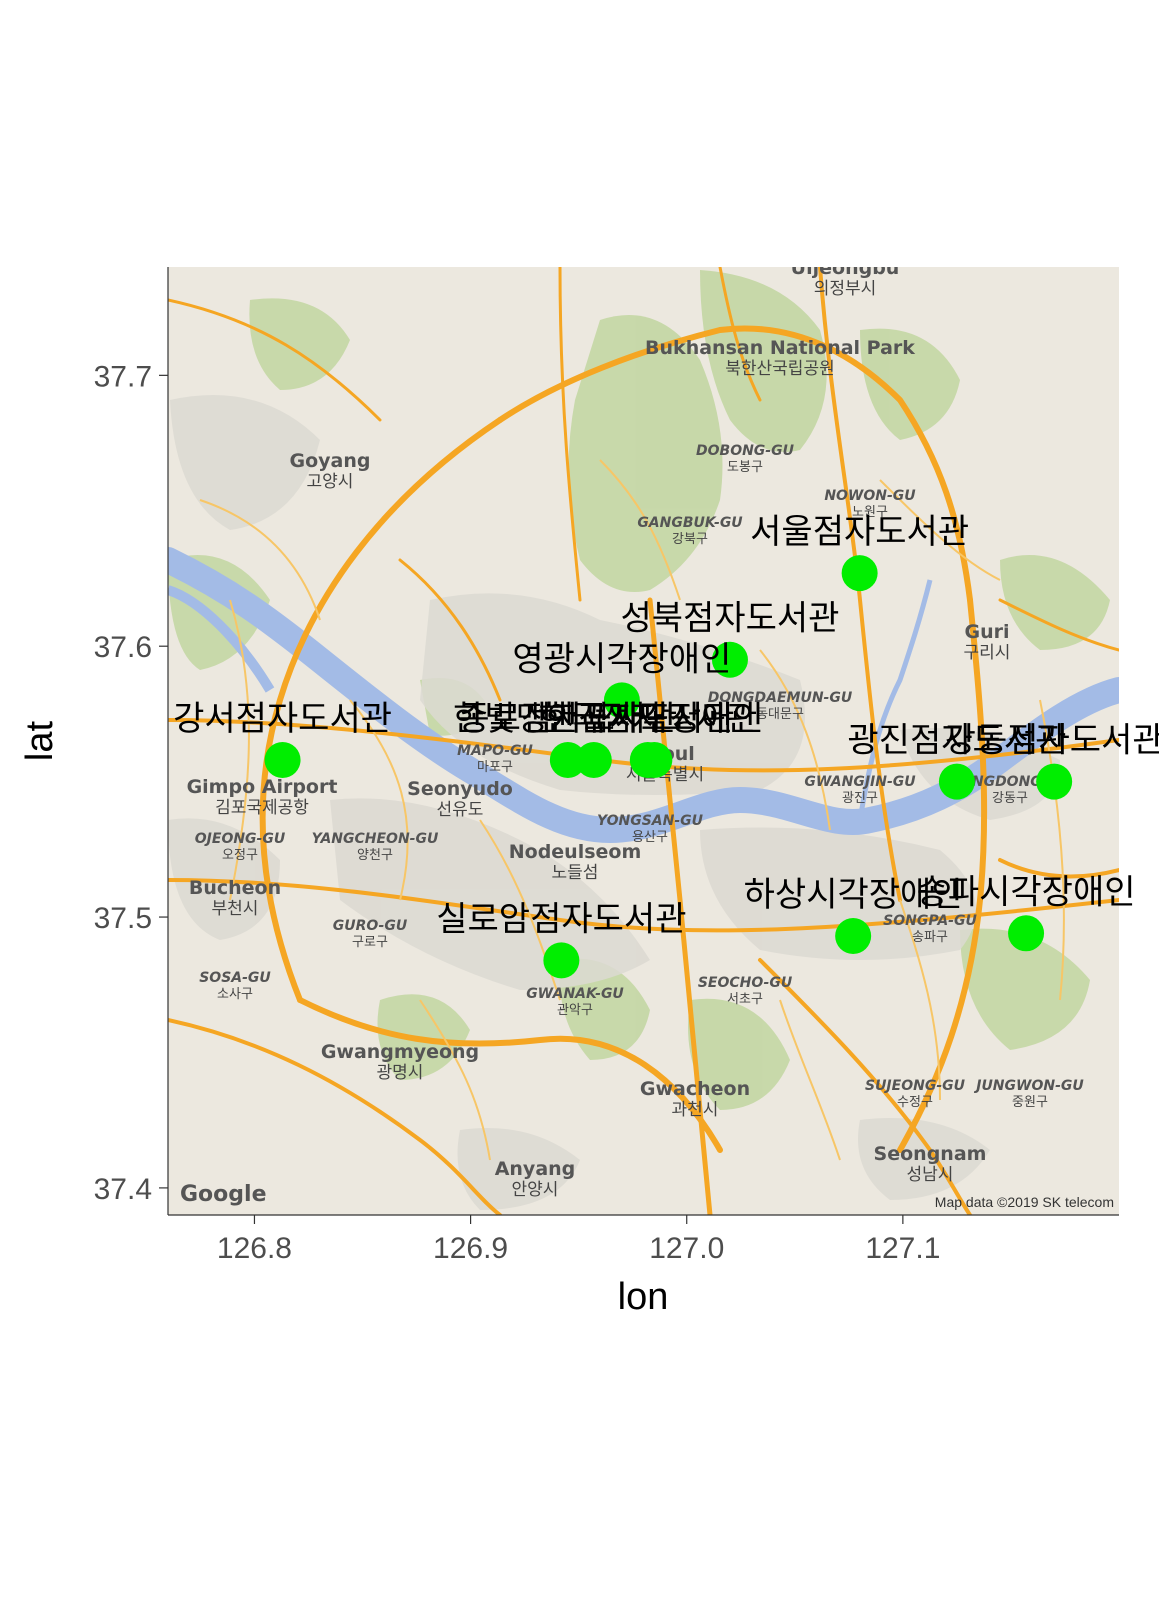 The image size is (1159, 1615). Describe the element at coordinates (930, 1175) in the screenshot. I see `place-name-ko: 성남시` at that location.